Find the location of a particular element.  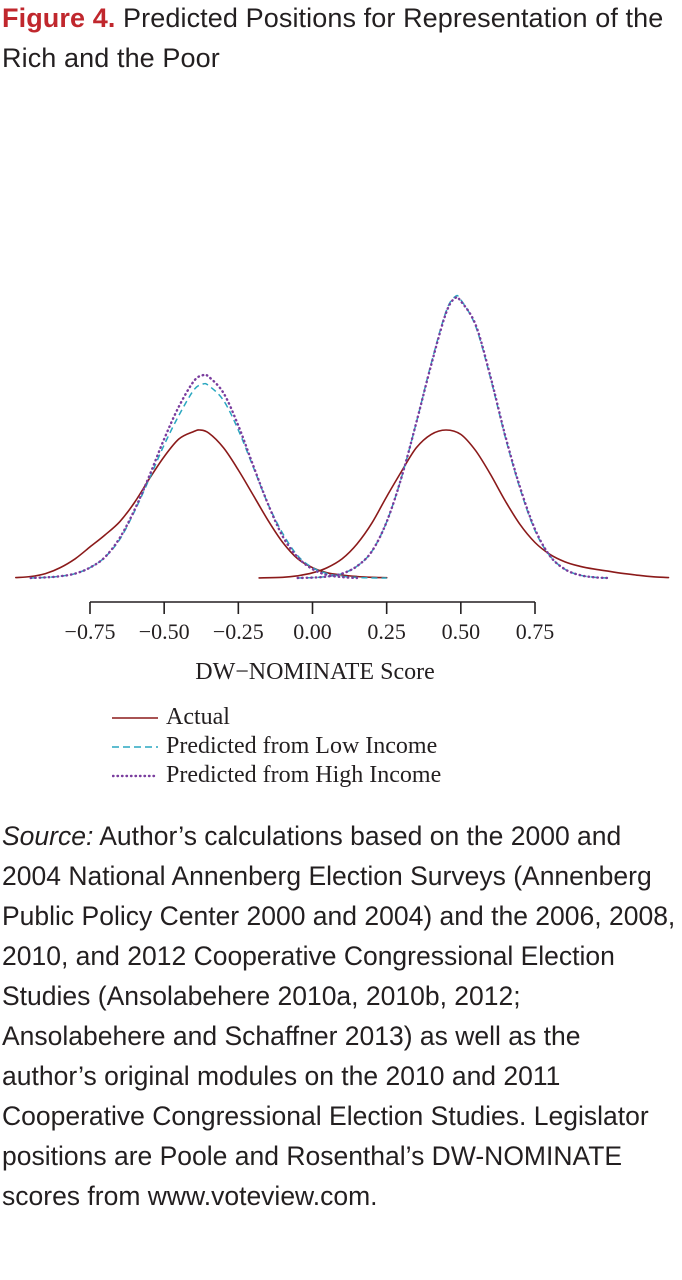

x-axis: −0.75 −0.50 −0.25 0.00 0.25 0.50 0.75 is located at coordinates (310, 622).